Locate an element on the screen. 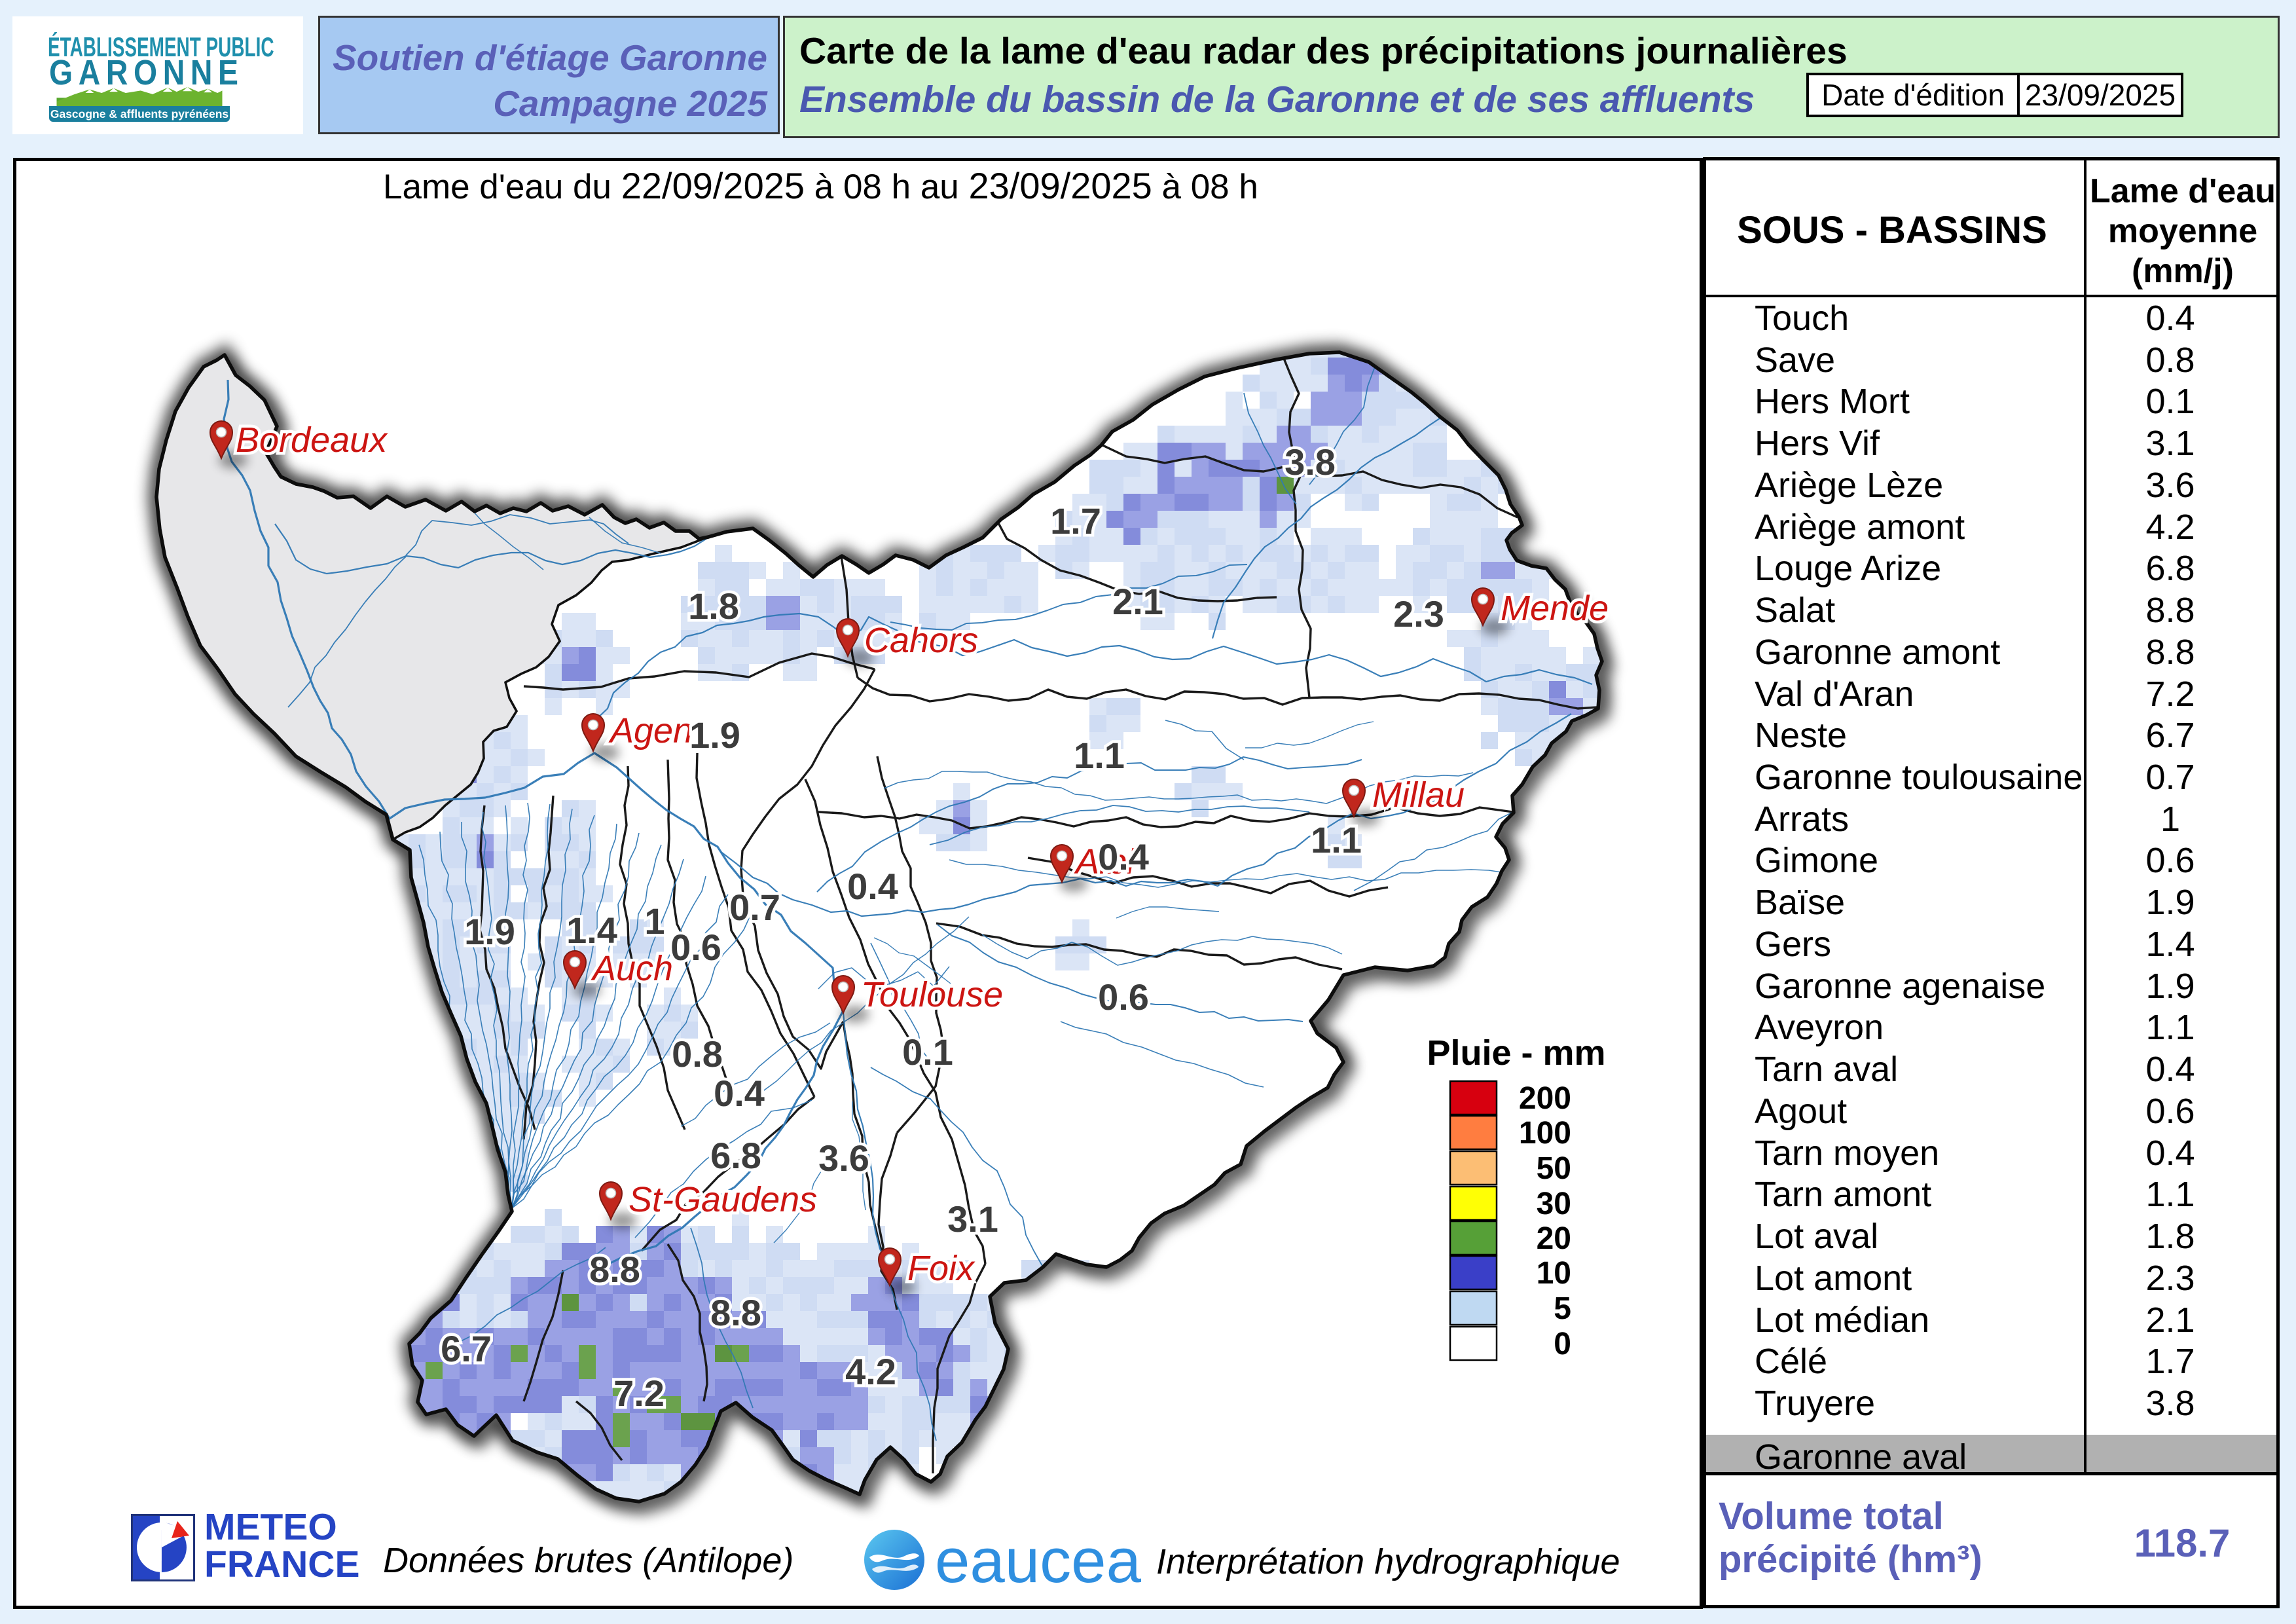 This screenshot has width=2296, height=1624. svg-text: 4.2 is located at coordinates (870, 1371).